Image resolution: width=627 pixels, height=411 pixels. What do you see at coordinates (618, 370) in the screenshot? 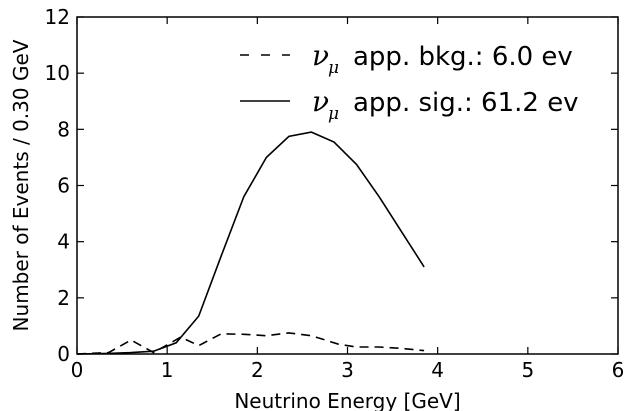
I see `x-tick-label: 6` at bounding box center [618, 370].